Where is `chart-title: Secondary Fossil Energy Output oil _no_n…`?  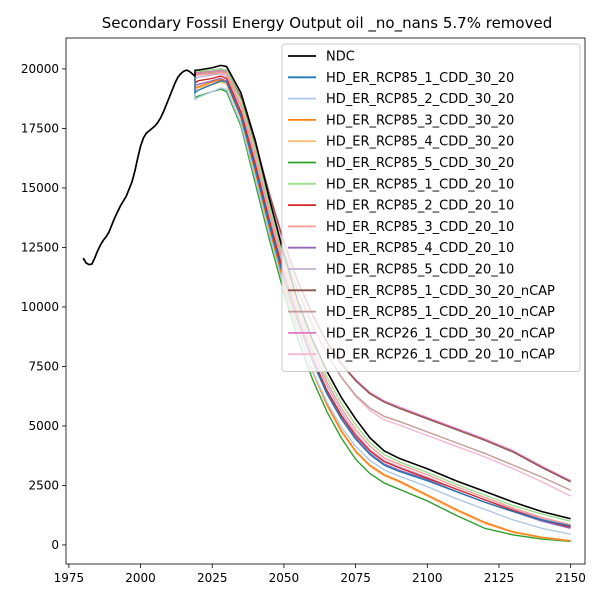
chart-title: Secondary Fossil Energy Output oil _no_n… is located at coordinates (327, 23).